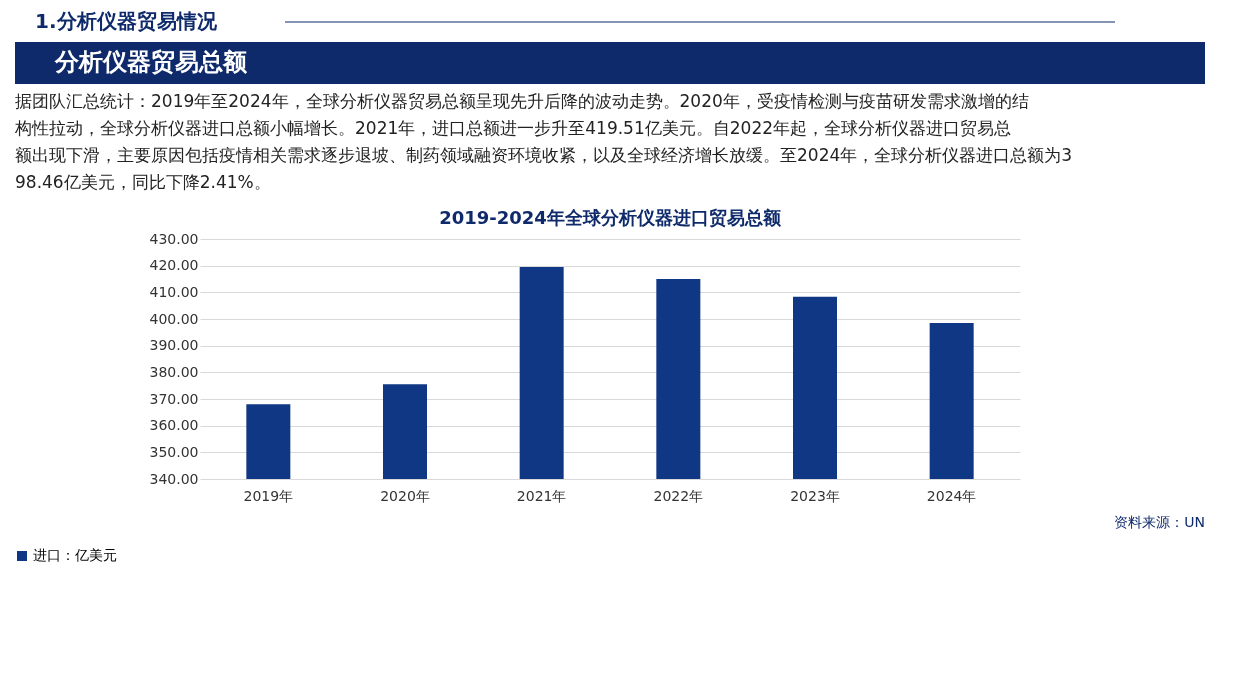 This screenshot has width=1240, height=697. Describe the element at coordinates (951, 495) in the screenshot. I see `x-tick-label: 2024年` at that location.